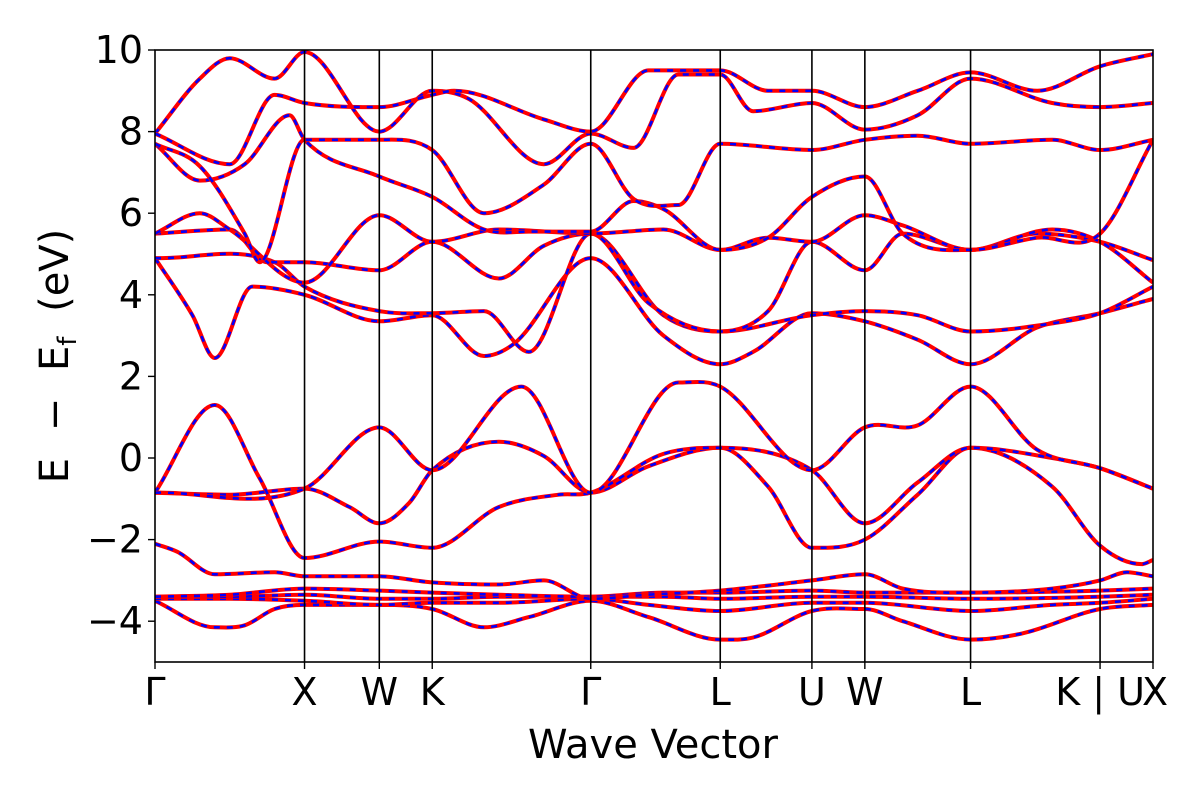  Describe the element at coordinates (970, 692) in the screenshot. I see `x-tick-label-8: L` at that location.